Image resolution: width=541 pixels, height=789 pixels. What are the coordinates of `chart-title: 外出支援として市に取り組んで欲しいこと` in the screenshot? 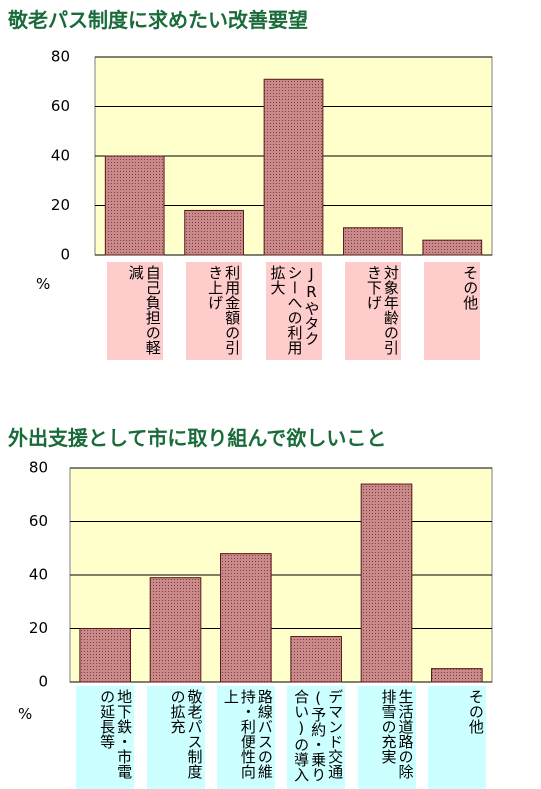 It's located at (197, 438).